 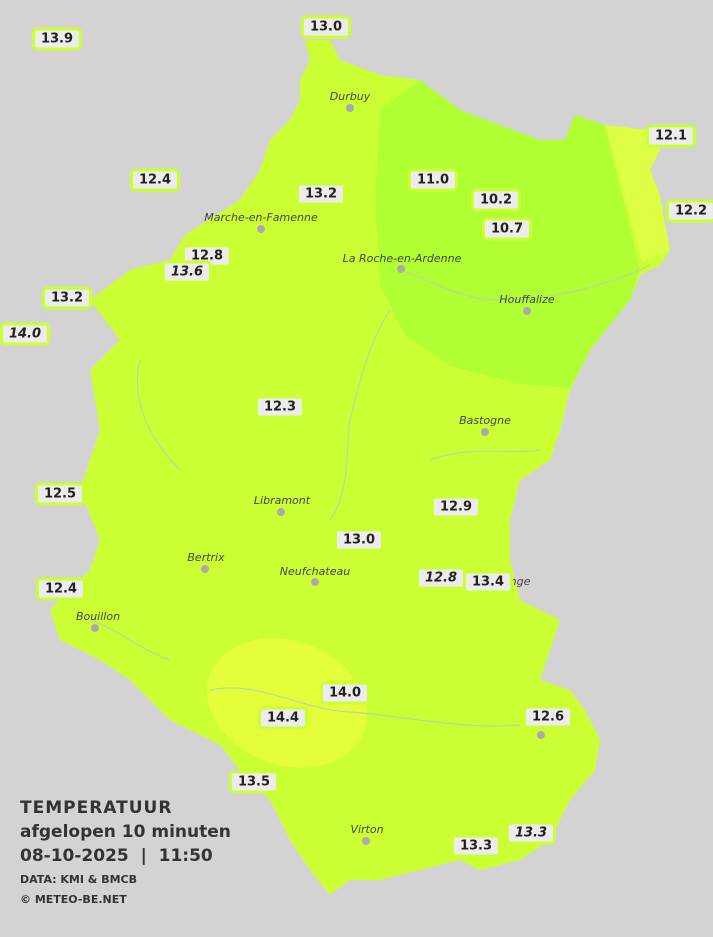 What do you see at coordinates (402, 258) in the screenshot?
I see `city-label: La Roche-en-Ardenne` at bounding box center [402, 258].